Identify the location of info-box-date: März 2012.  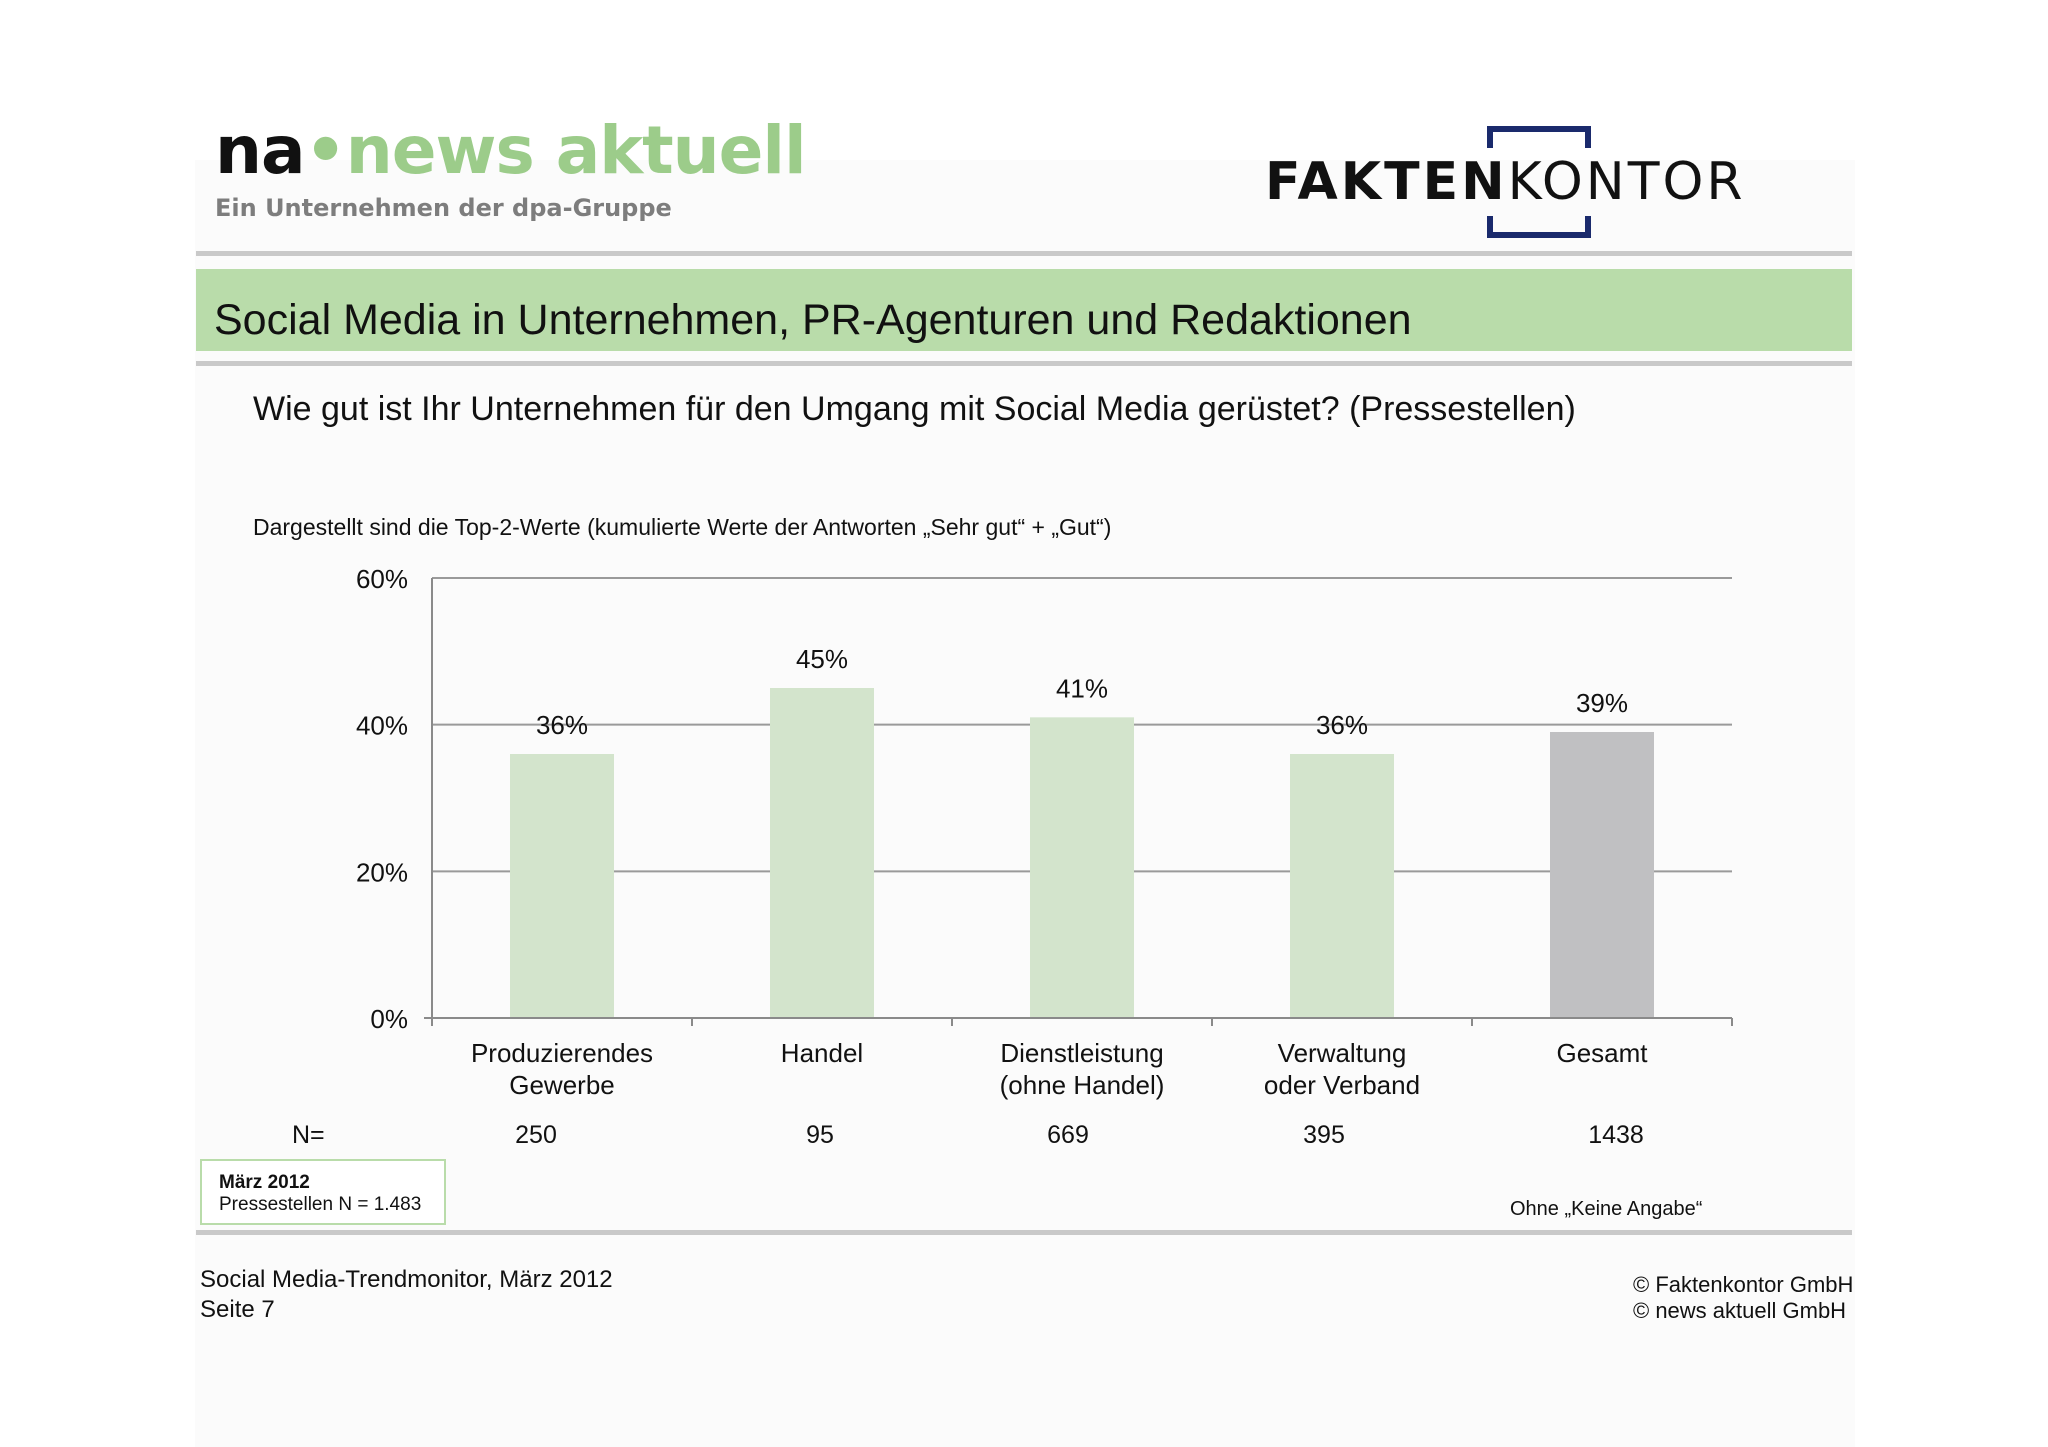
(264, 1182).